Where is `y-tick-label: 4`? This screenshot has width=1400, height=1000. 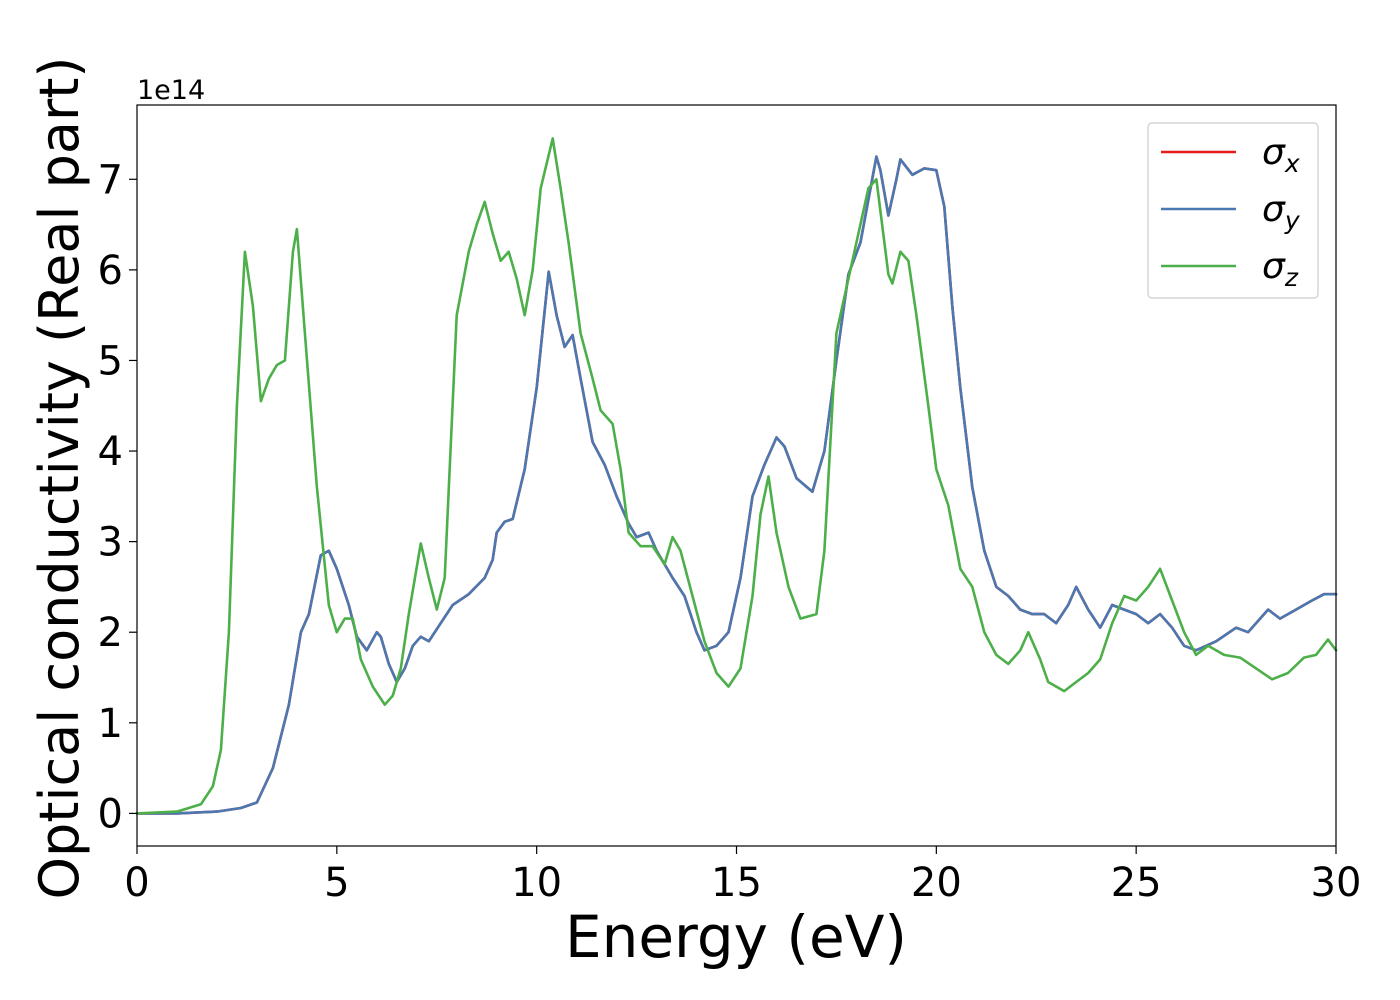
y-tick-label: 4 is located at coordinates (110, 452).